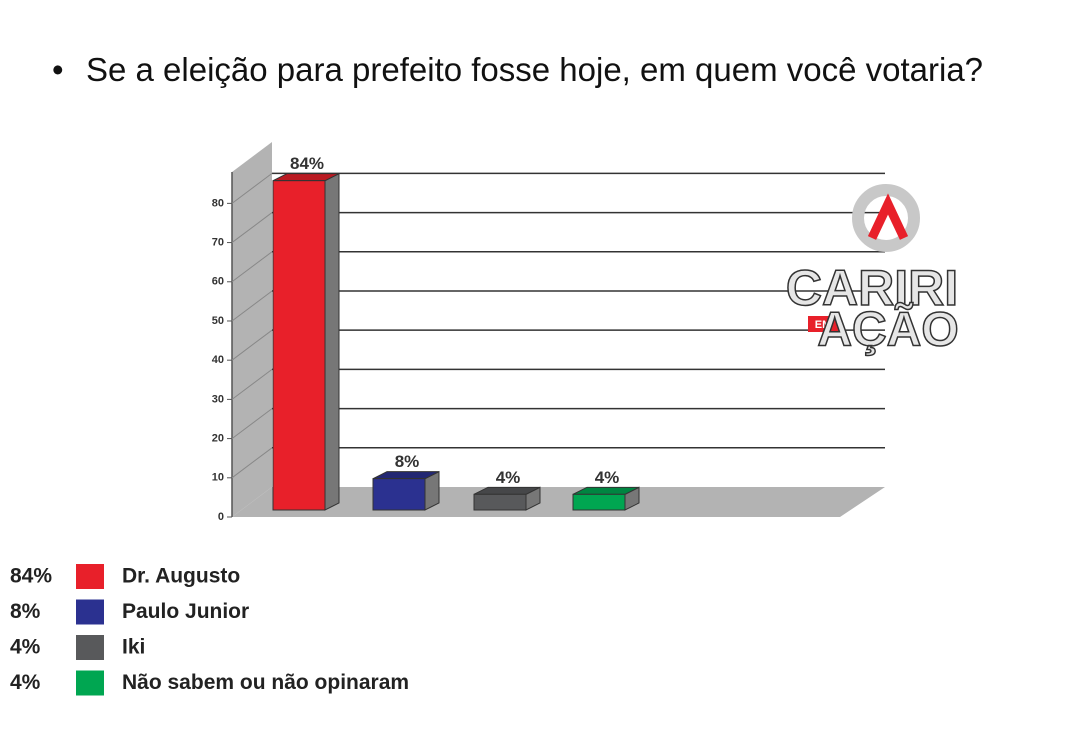 The width and height of the screenshot is (1080, 739). I want to click on left-wall, so click(252, 329).